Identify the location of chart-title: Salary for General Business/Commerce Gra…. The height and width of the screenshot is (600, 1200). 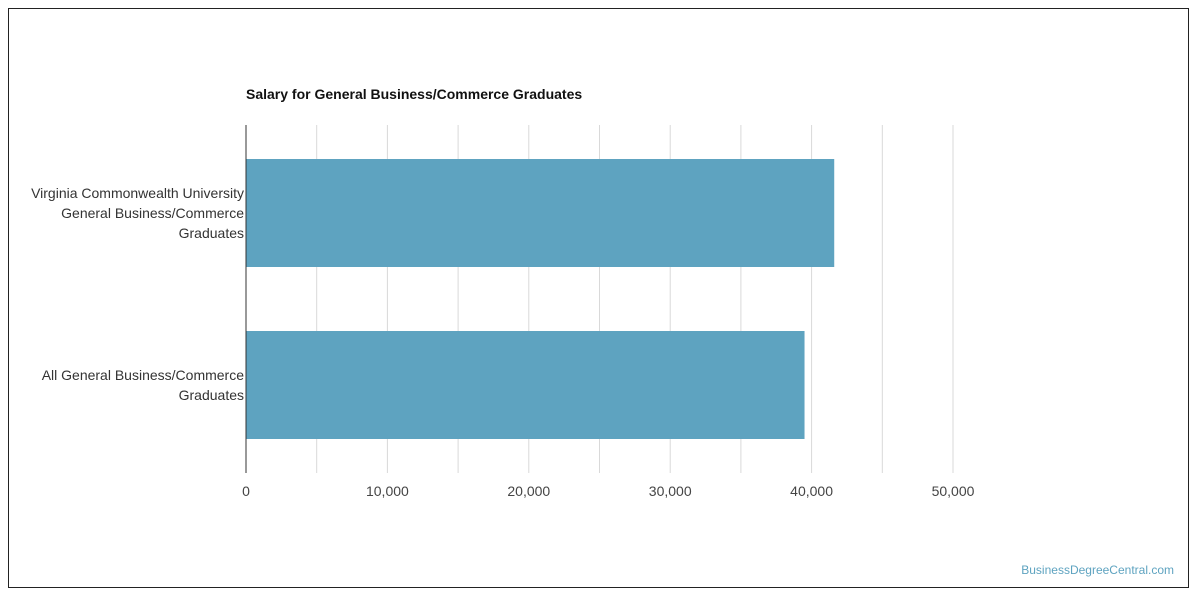
(414, 94).